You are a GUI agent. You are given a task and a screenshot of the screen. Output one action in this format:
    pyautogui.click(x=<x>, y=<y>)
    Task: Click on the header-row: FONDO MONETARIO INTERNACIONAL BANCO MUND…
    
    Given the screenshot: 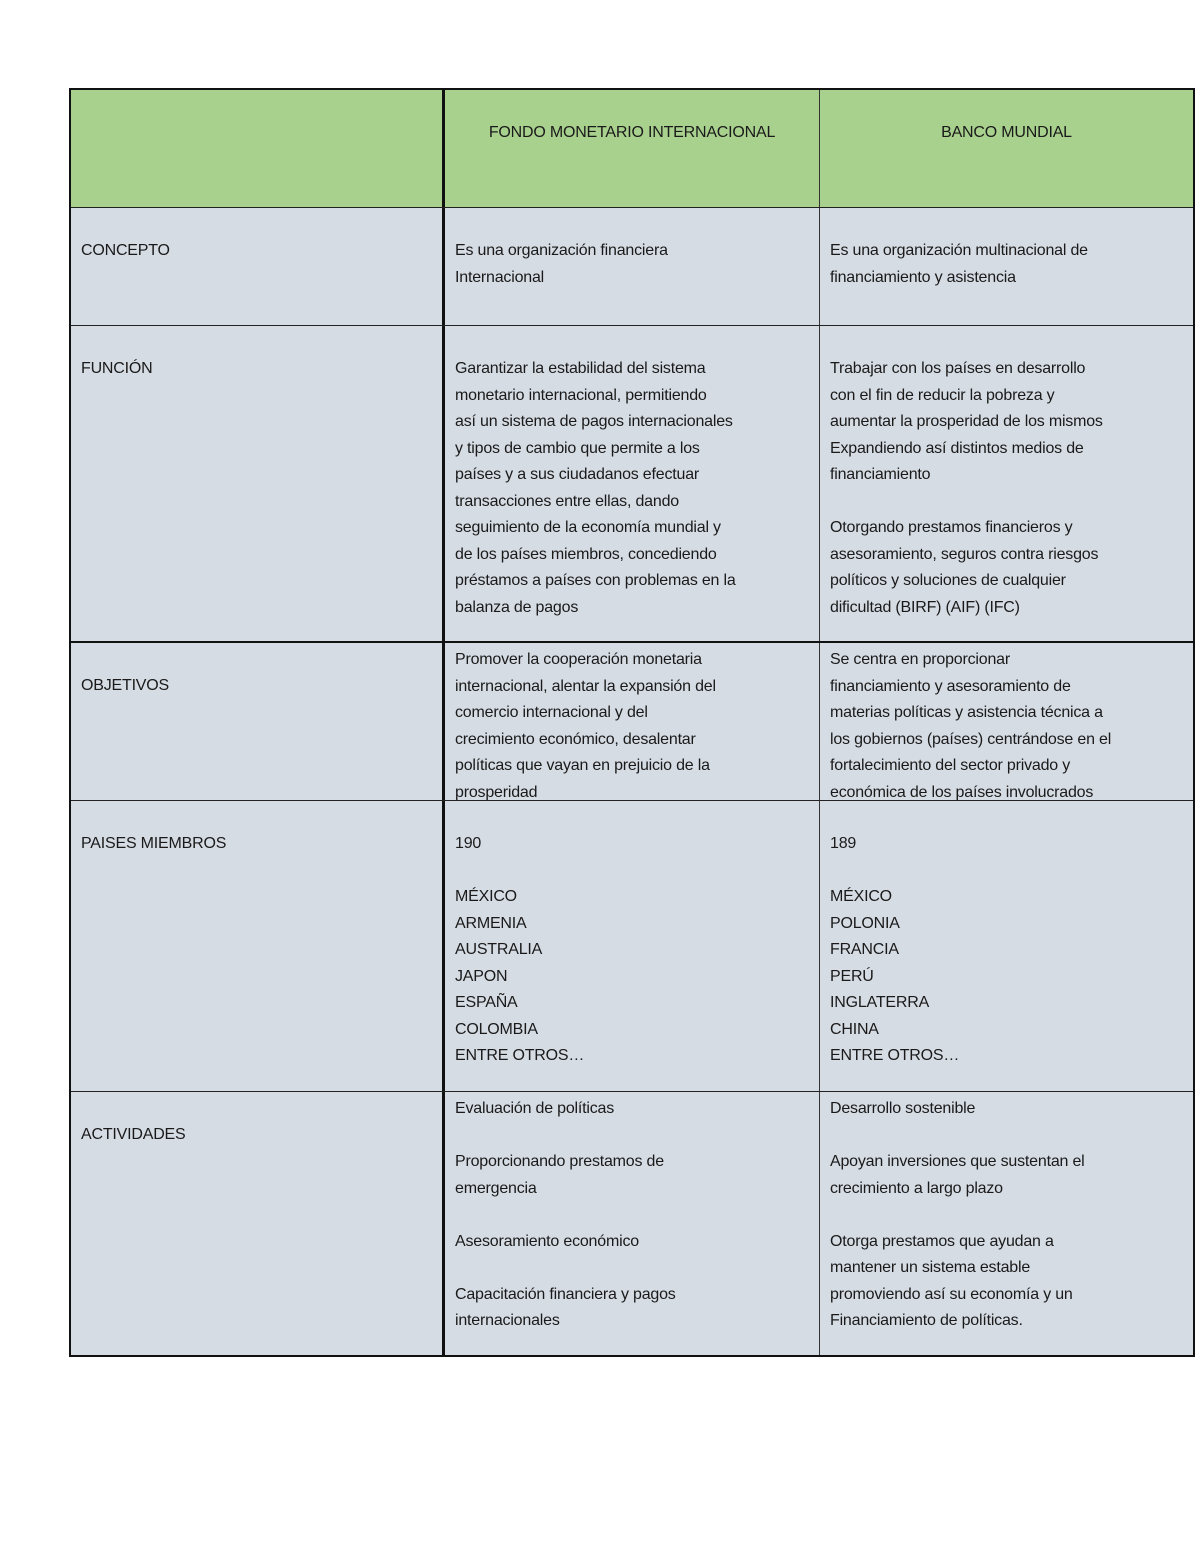 What is the action you would take?
    pyautogui.click(x=632, y=148)
    